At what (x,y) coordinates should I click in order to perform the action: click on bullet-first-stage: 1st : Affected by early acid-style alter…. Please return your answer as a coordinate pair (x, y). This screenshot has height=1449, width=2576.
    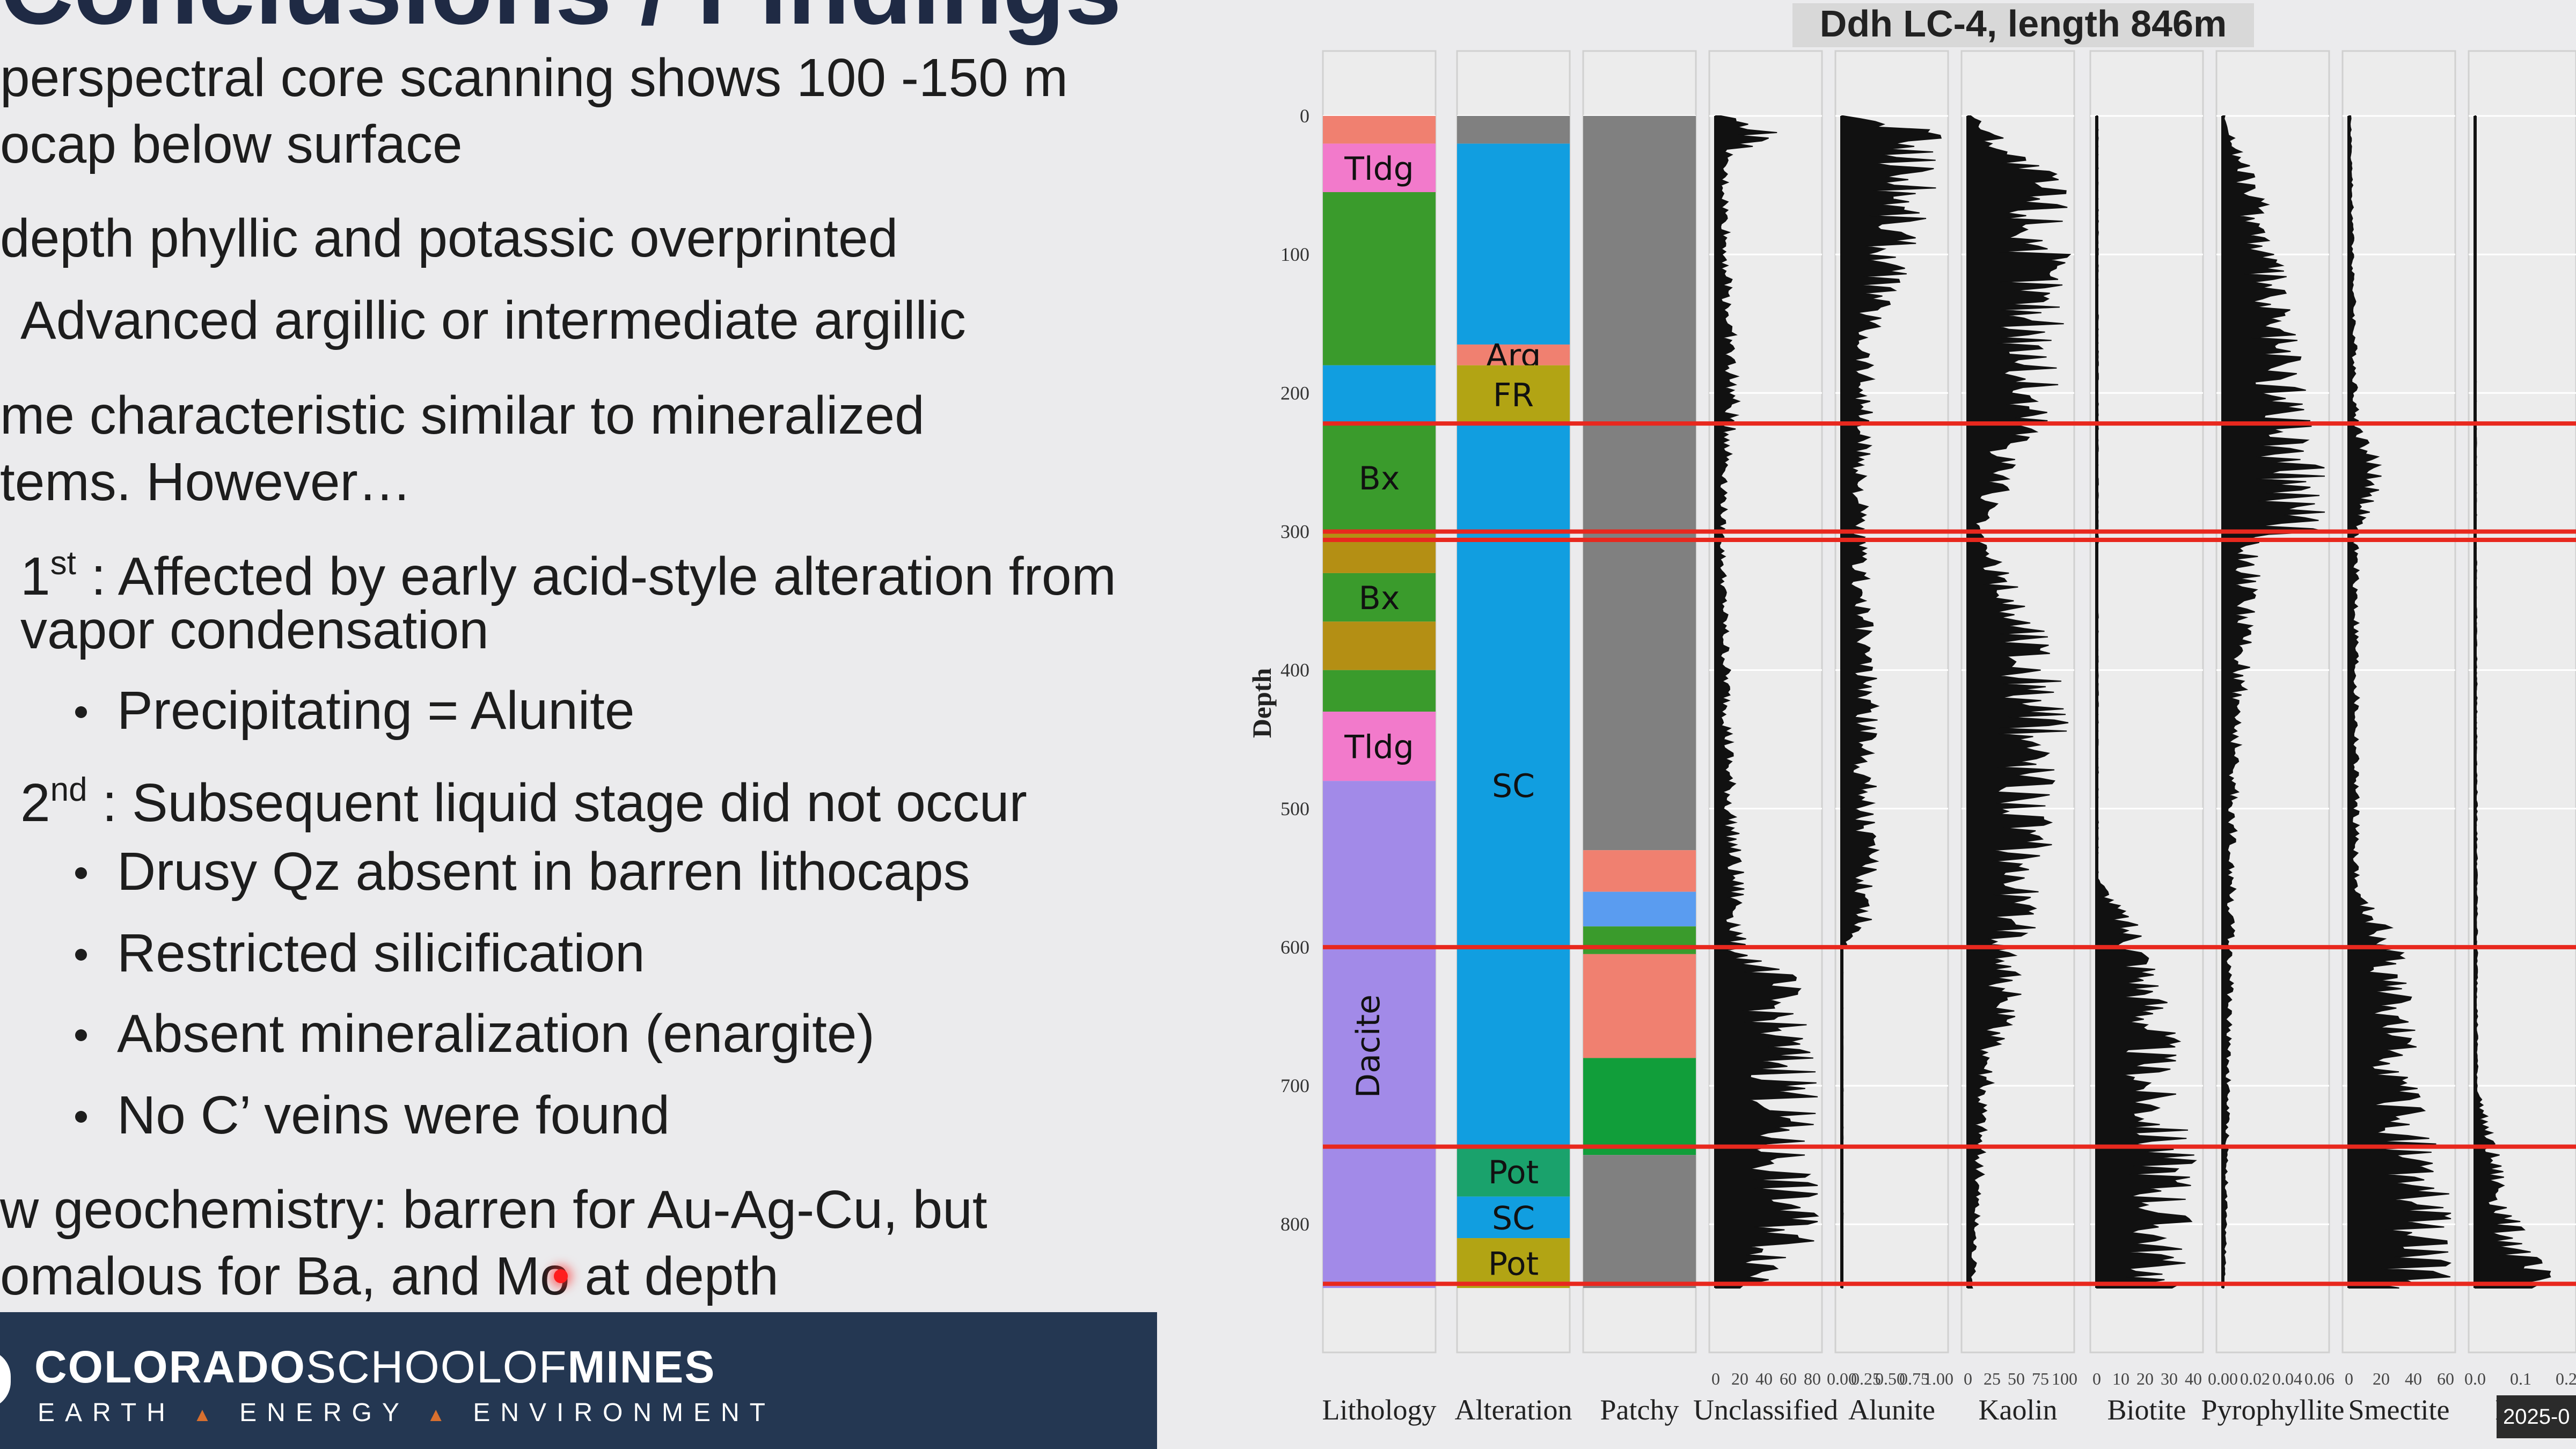
    Looking at the image, I should click on (568, 570).